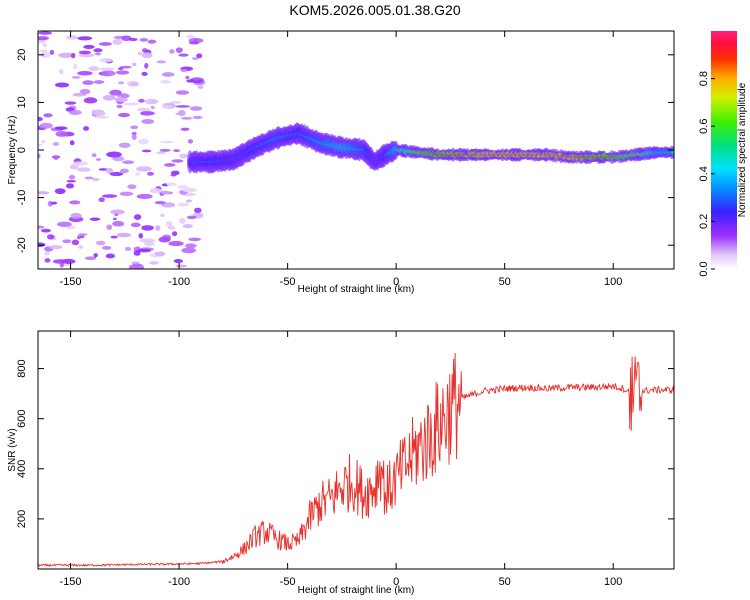 The height and width of the screenshot is (600, 750). I want to click on spectrogram-ytick-label-0: -20, so click(22, 245).